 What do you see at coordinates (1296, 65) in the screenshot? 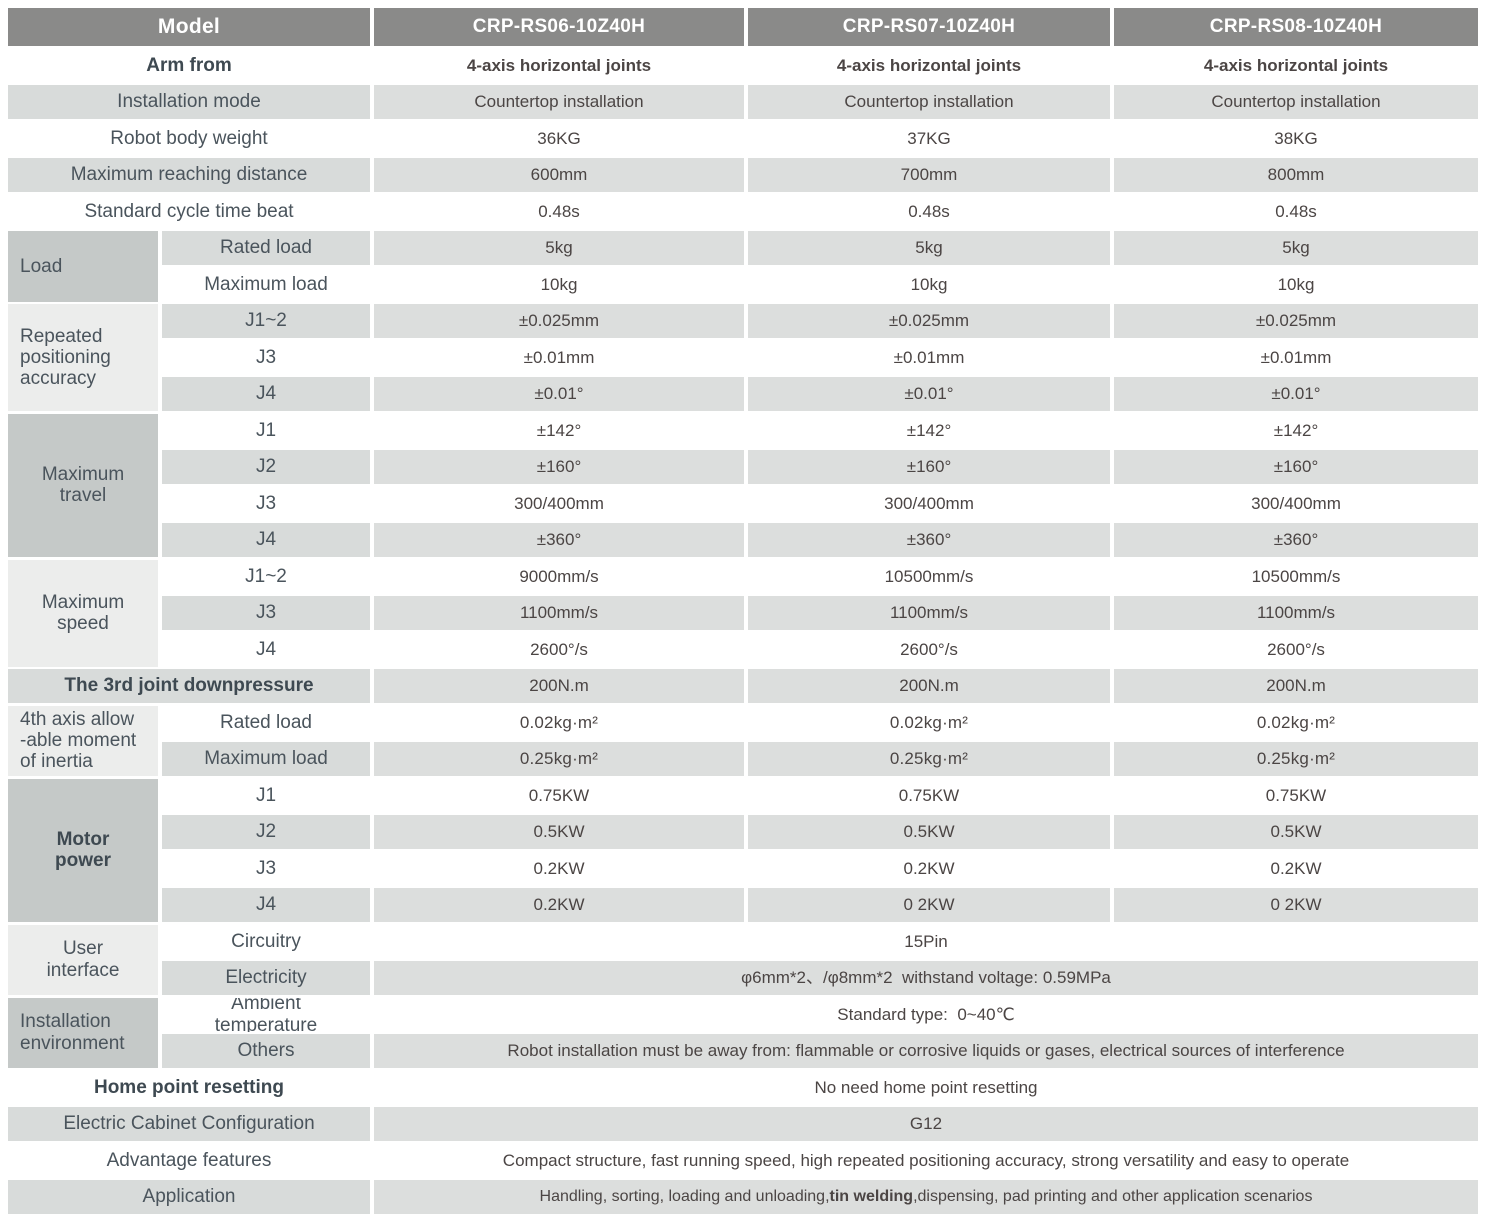
I see `arm-from-value: 4-axis horizontal joints` at bounding box center [1296, 65].